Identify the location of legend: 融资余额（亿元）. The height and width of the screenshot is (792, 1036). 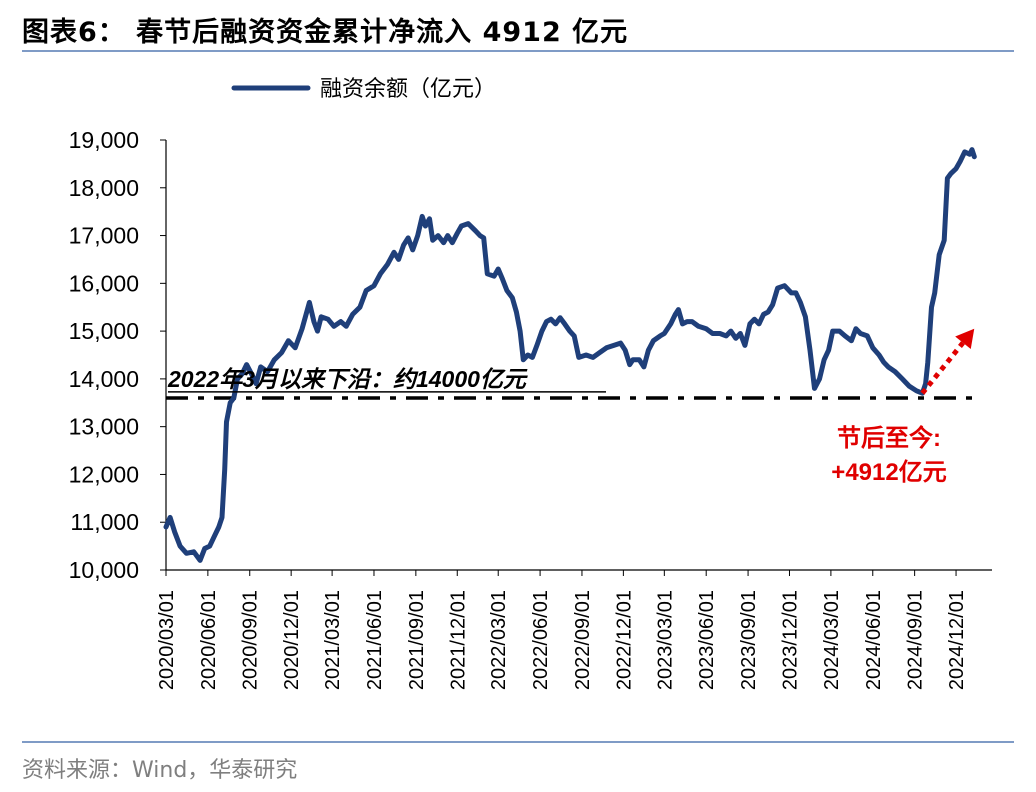
(363, 88).